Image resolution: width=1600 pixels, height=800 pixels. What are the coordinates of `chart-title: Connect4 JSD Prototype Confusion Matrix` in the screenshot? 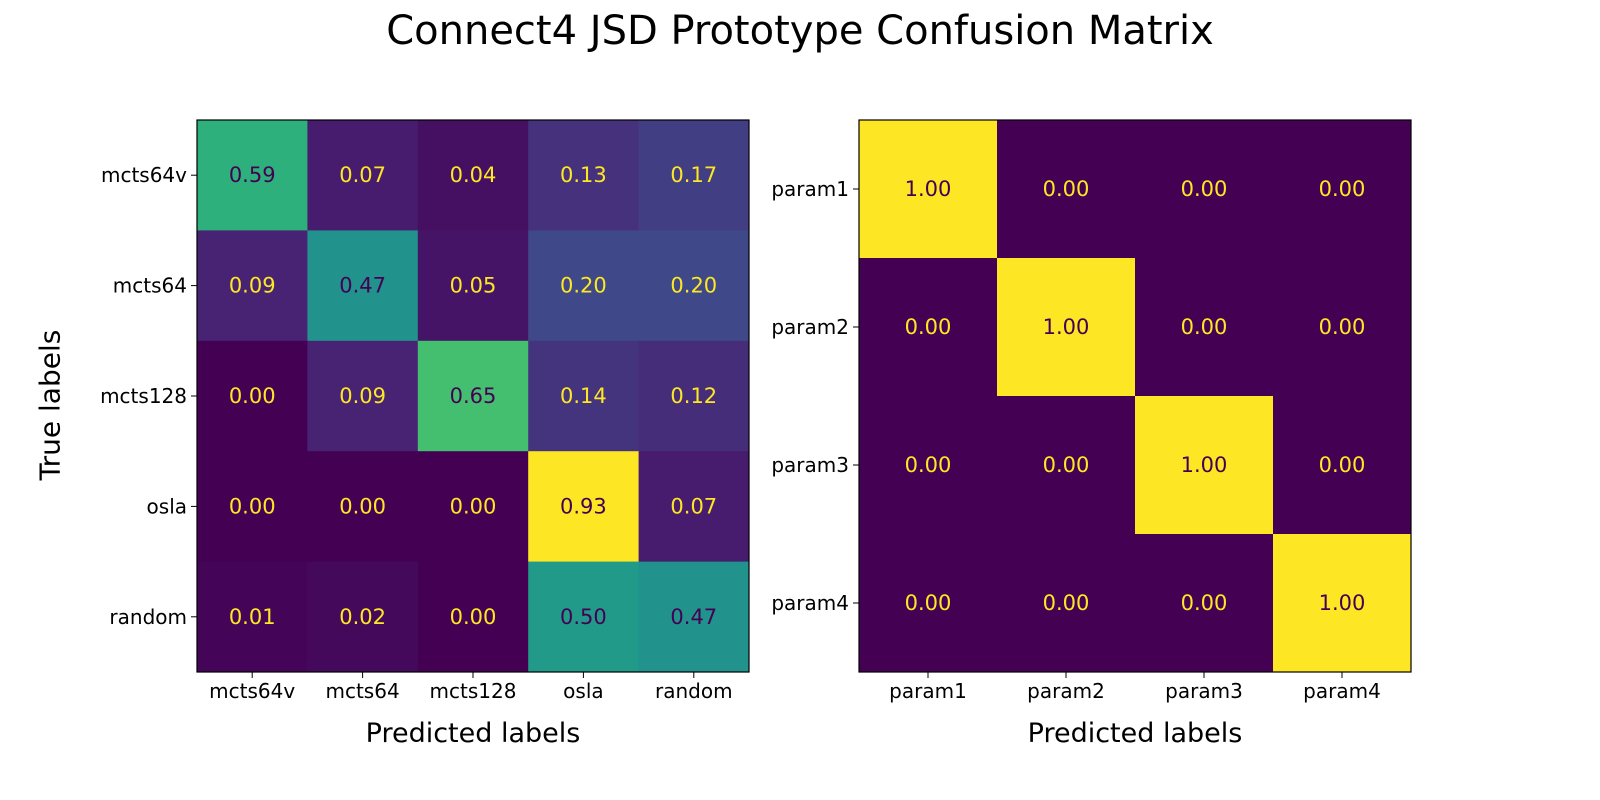 It's located at (800, 31).